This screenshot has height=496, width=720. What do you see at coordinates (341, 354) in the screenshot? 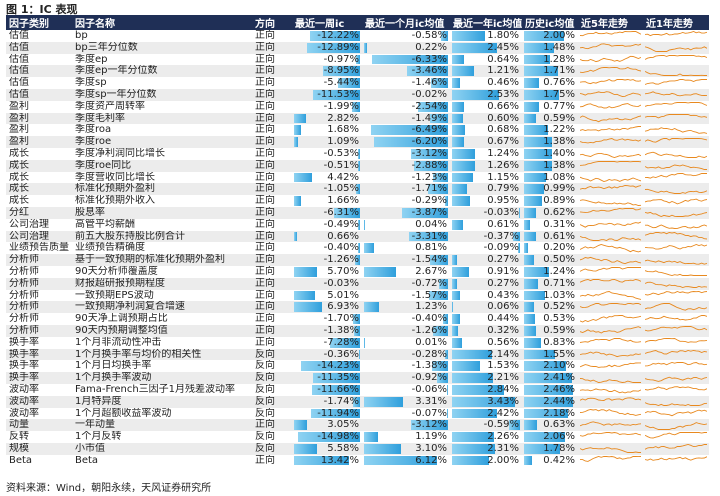
I see `ic-value: -0.36%` at bounding box center [341, 354].